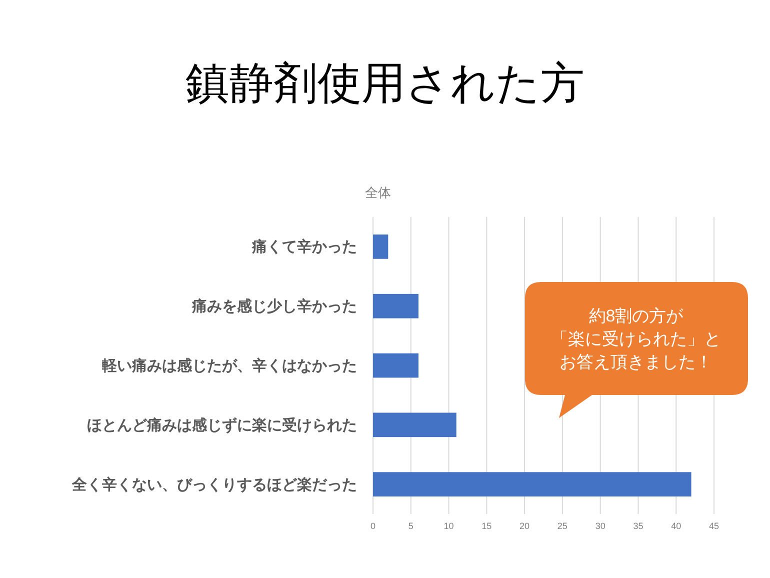 The height and width of the screenshot is (578, 770). Describe the element at coordinates (636, 362) in the screenshot. I see `annotation: お答え頂きました！` at that location.